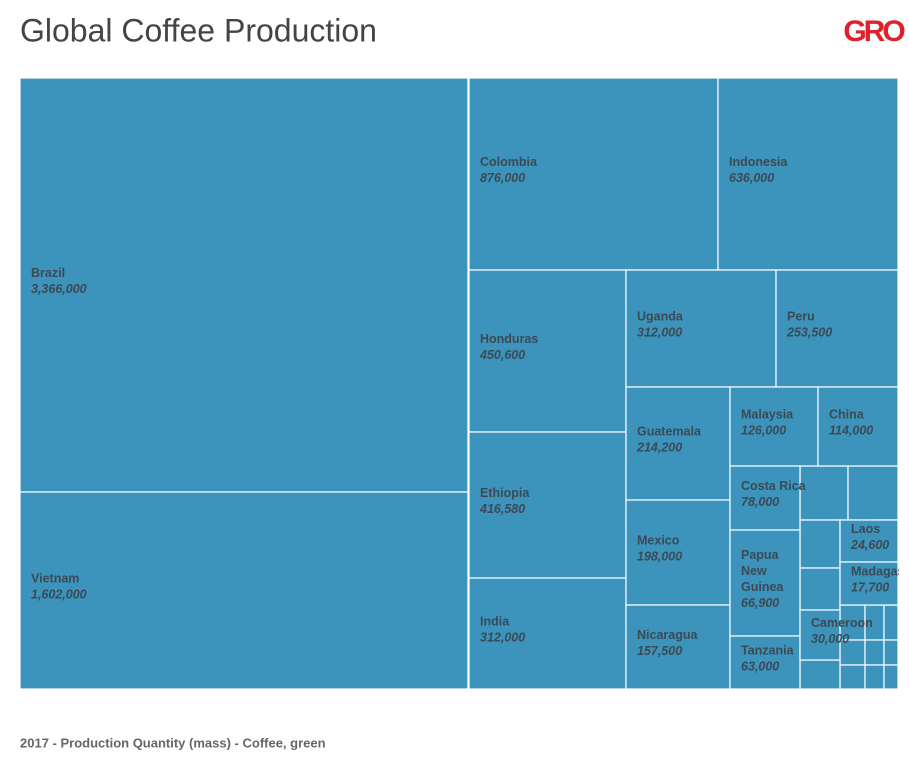  Describe the element at coordinates (660, 317) in the screenshot. I see `cell-label: Uganda` at that location.